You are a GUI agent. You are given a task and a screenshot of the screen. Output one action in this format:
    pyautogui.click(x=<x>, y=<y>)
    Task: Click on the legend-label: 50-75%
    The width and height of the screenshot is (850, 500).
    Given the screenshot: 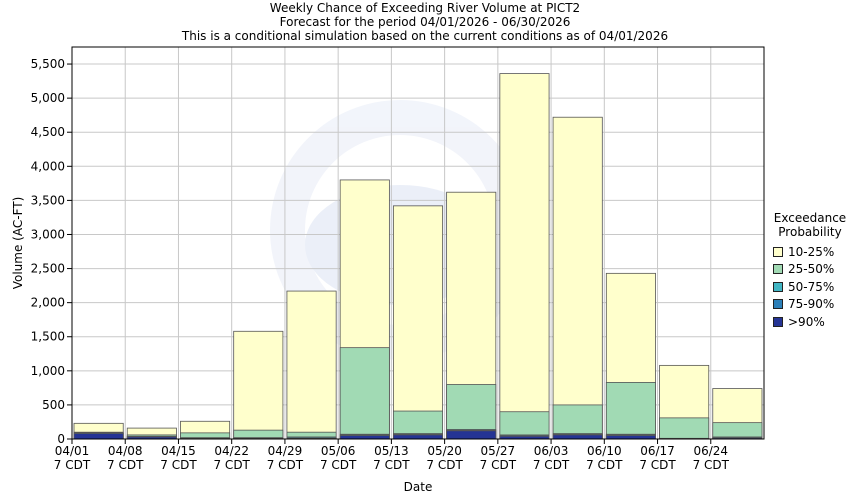 What is the action you would take?
    pyautogui.click(x=811, y=286)
    